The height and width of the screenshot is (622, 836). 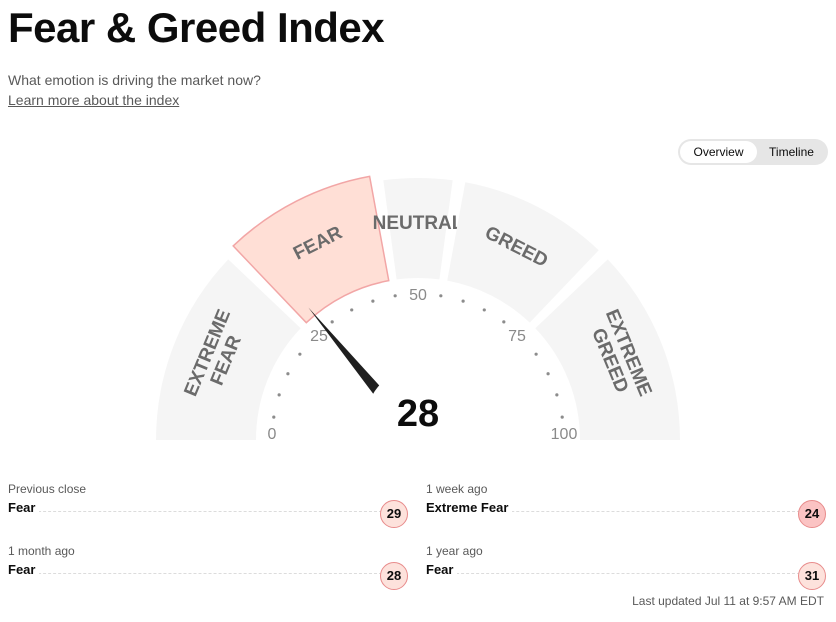 What do you see at coordinates (196, 27) in the screenshot?
I see `page-title: Fear & Greed Index` at bounding box center [196, 27].